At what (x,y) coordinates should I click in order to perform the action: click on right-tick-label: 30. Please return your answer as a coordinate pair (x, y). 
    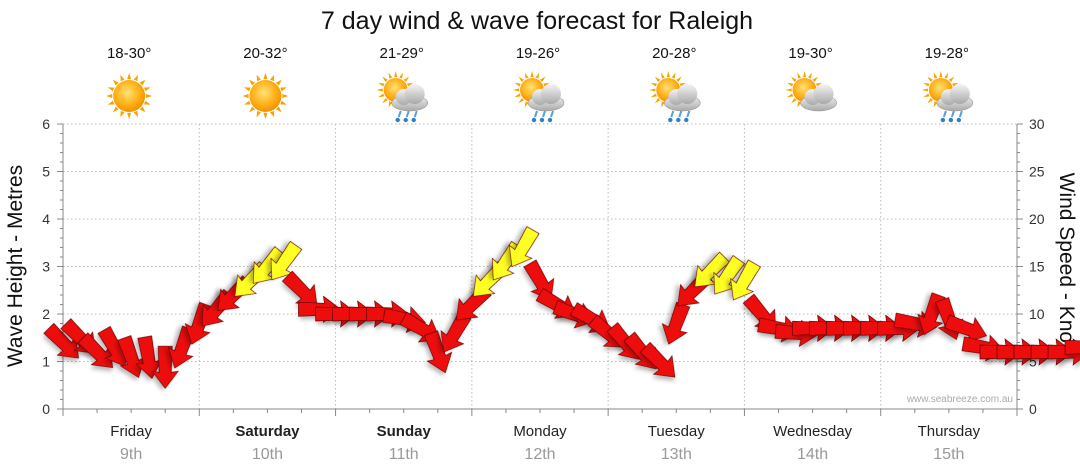
    Looking at the image, I should click on (1037, 124).